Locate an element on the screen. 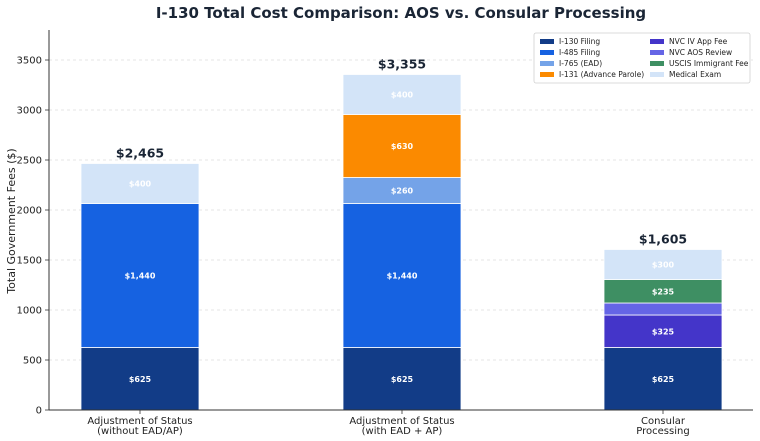 The image size is (760, 441). legend-entry: NVC AOS Review is located at coordinates (700, 52).